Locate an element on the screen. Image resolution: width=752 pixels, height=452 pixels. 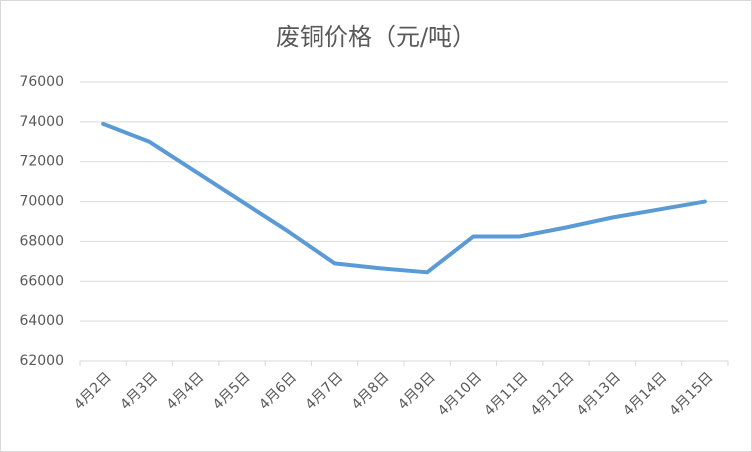
y-tick-label: 70000 is located at coordinates (41, 202).